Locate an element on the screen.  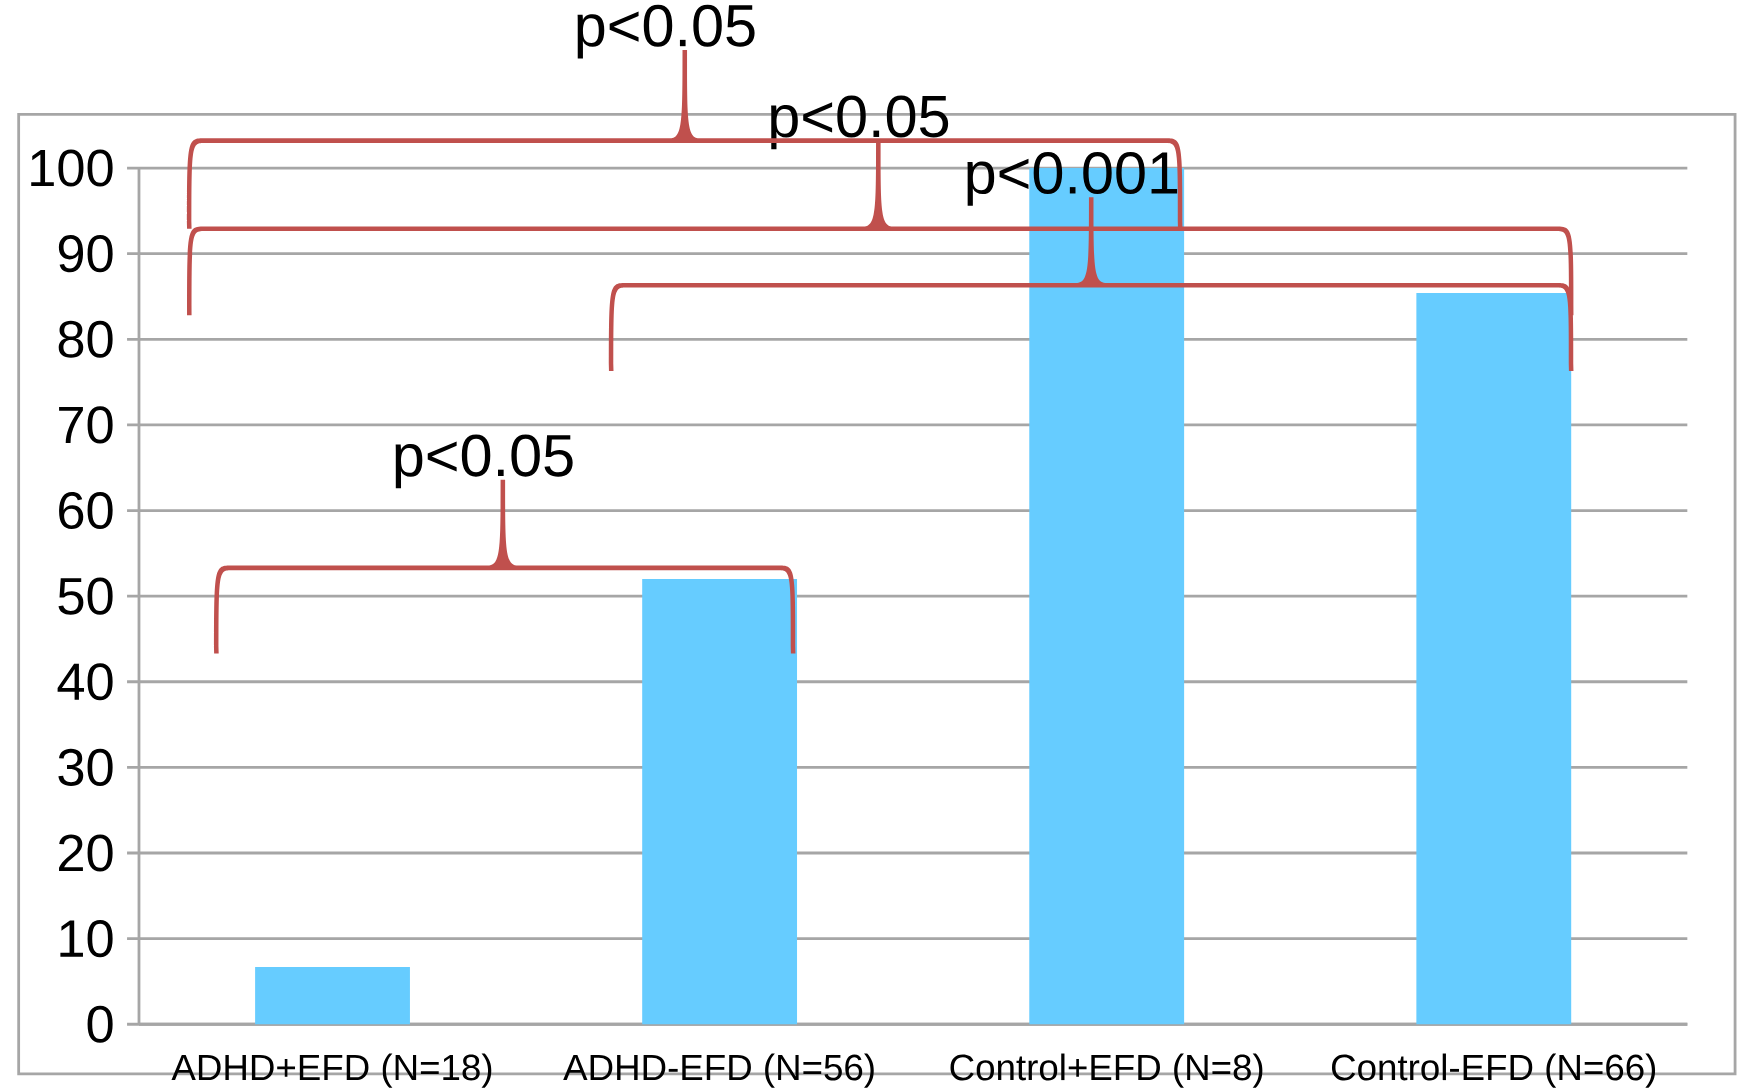
y-tick-label: 70 is located at coordinates (86, 425).